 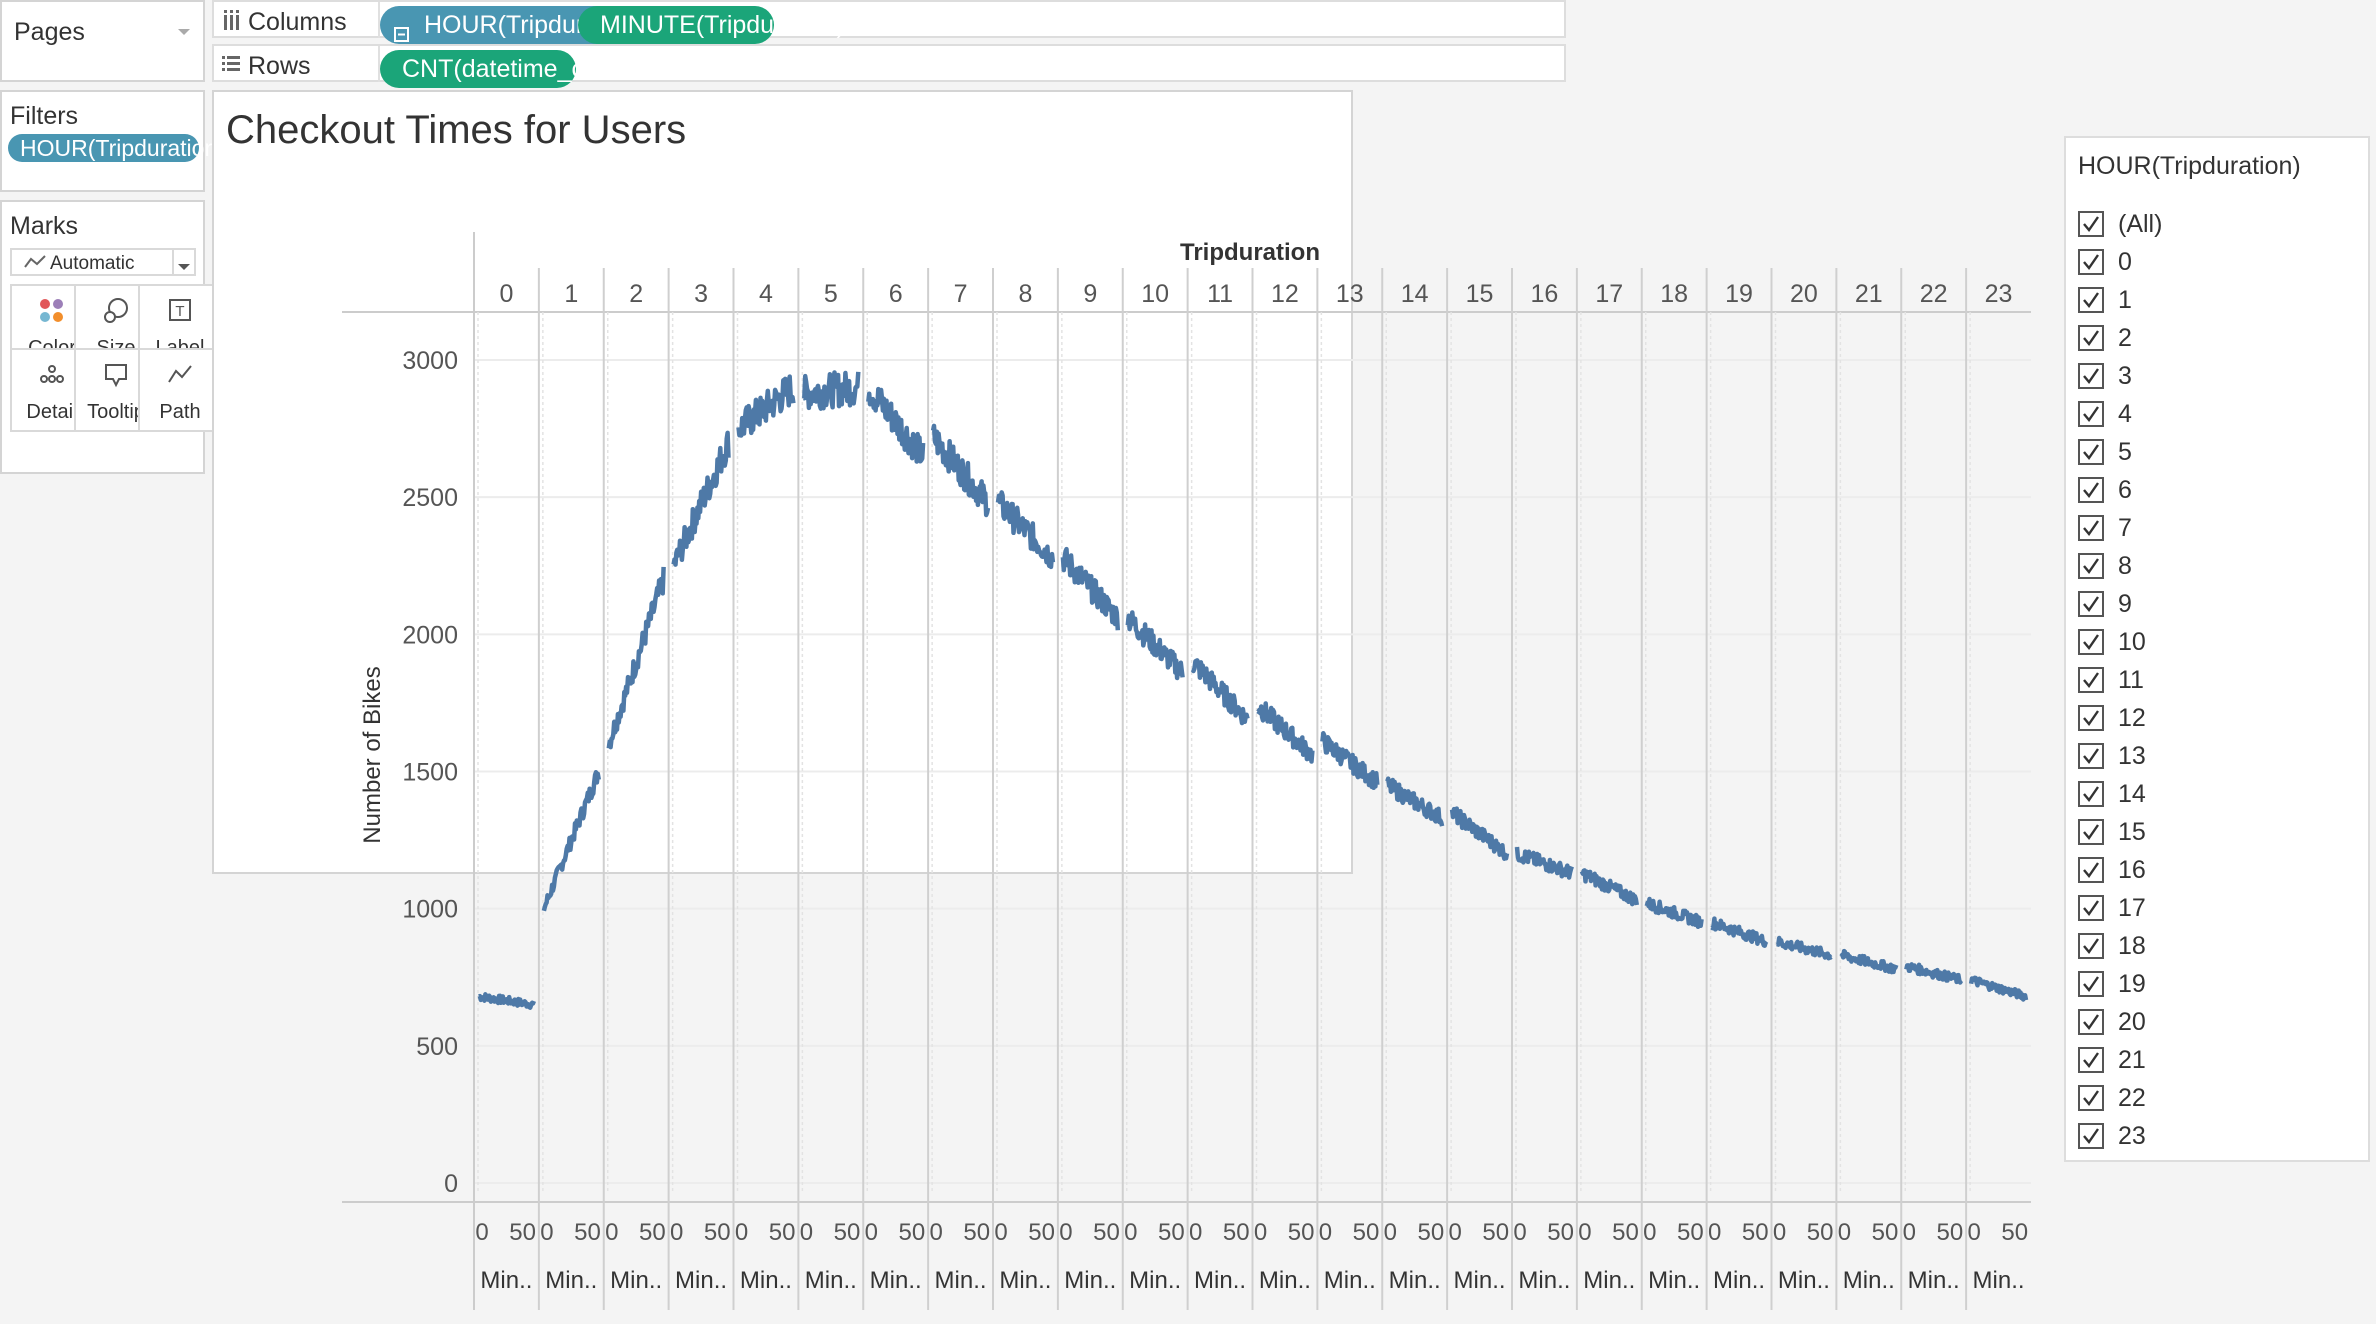 I want to click on filter-item-17: 17, so click(x=2208, y=909).